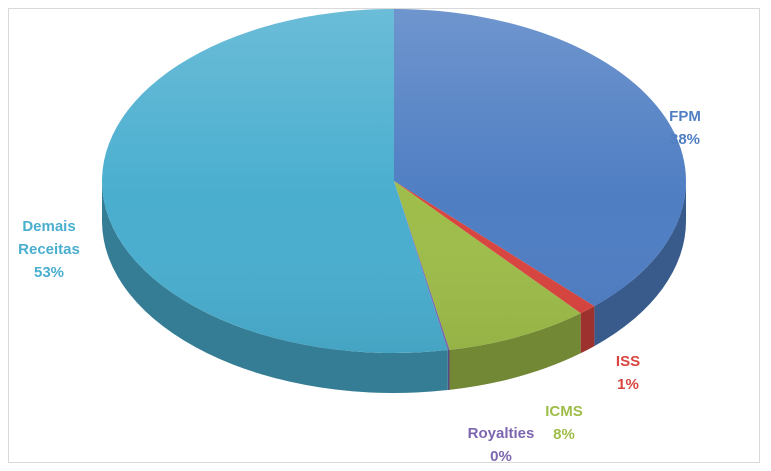 This screenshot has height=471, width=771. What do you see at coordinates (501, 444) in the screenshot?
I see `data-label-royalties: Royalties 0%` at bounding box center [501, 444].